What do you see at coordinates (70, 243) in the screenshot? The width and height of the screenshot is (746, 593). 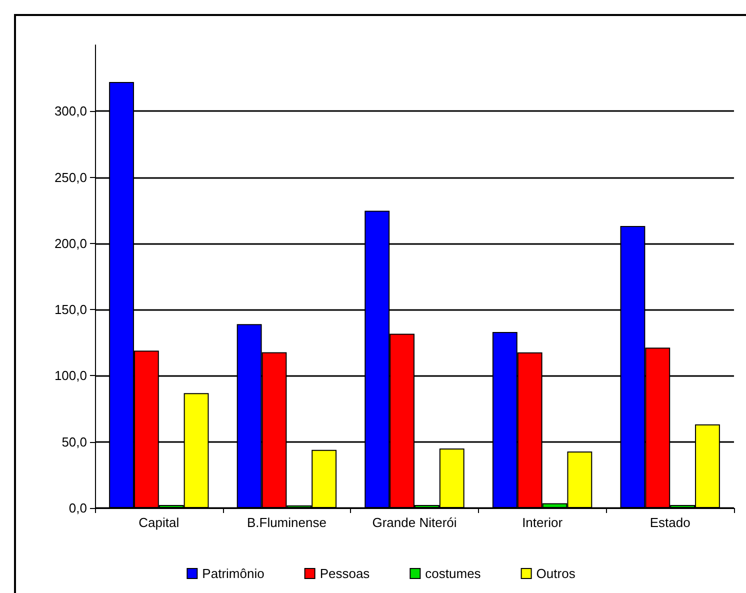 I see `y-tick-label: 200,0` at bounding box center [70, 243].